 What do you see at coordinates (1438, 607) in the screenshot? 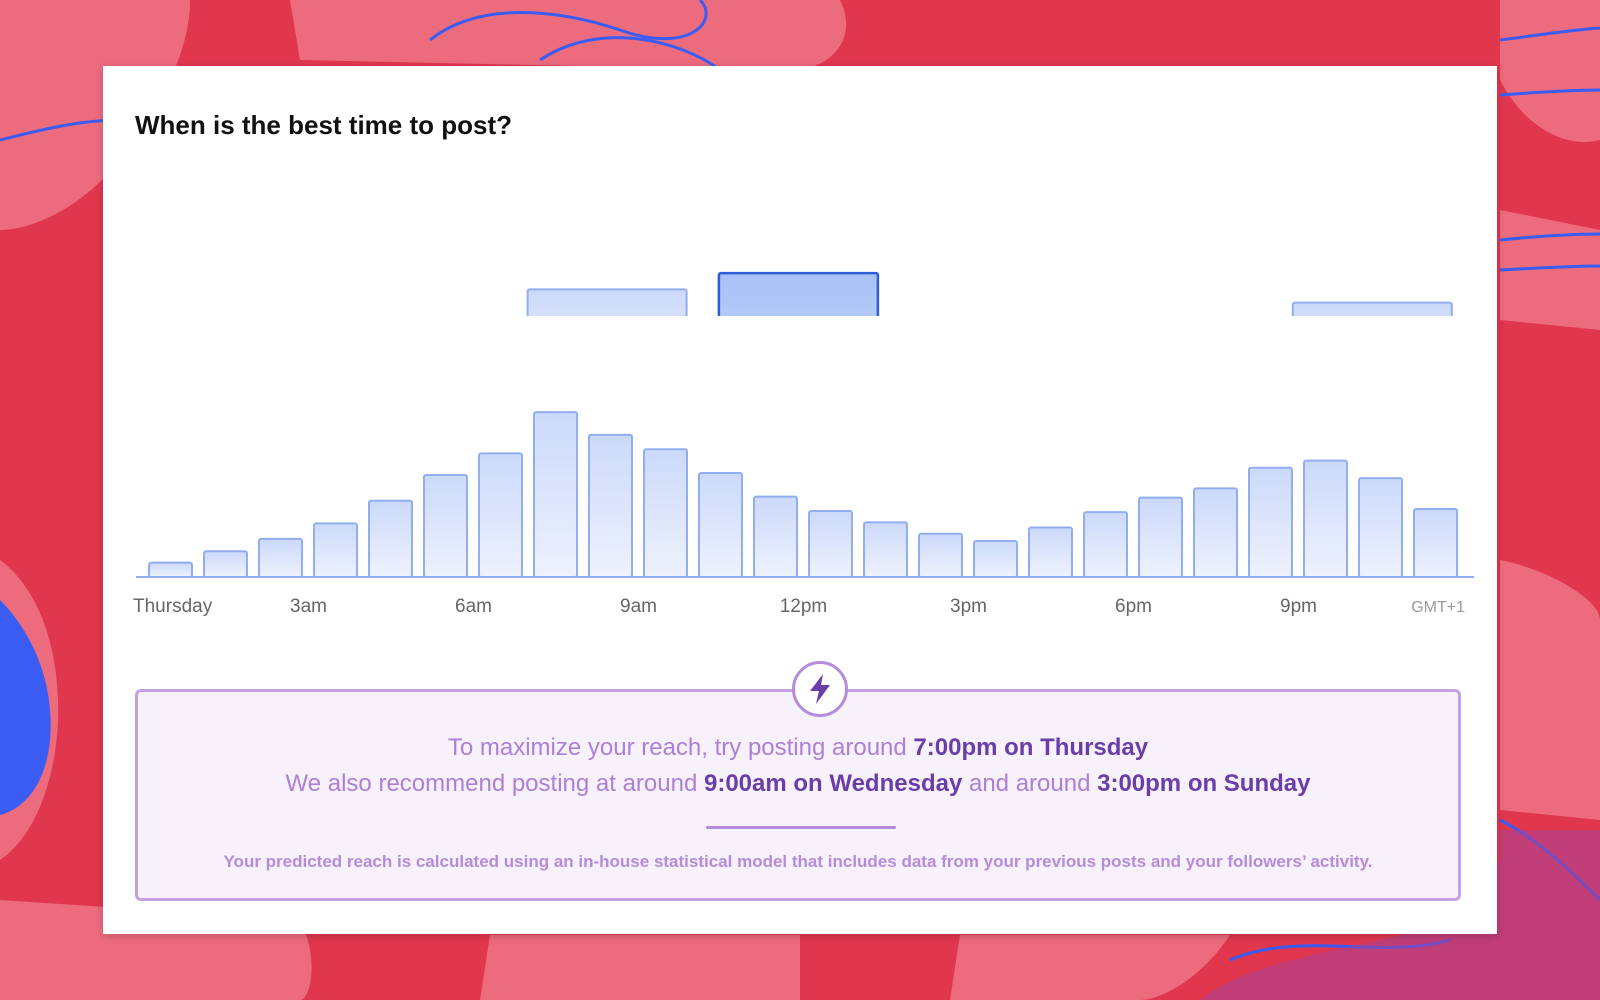
I see `timezone-label: GMT+1` at bounding box center [1438, 607].